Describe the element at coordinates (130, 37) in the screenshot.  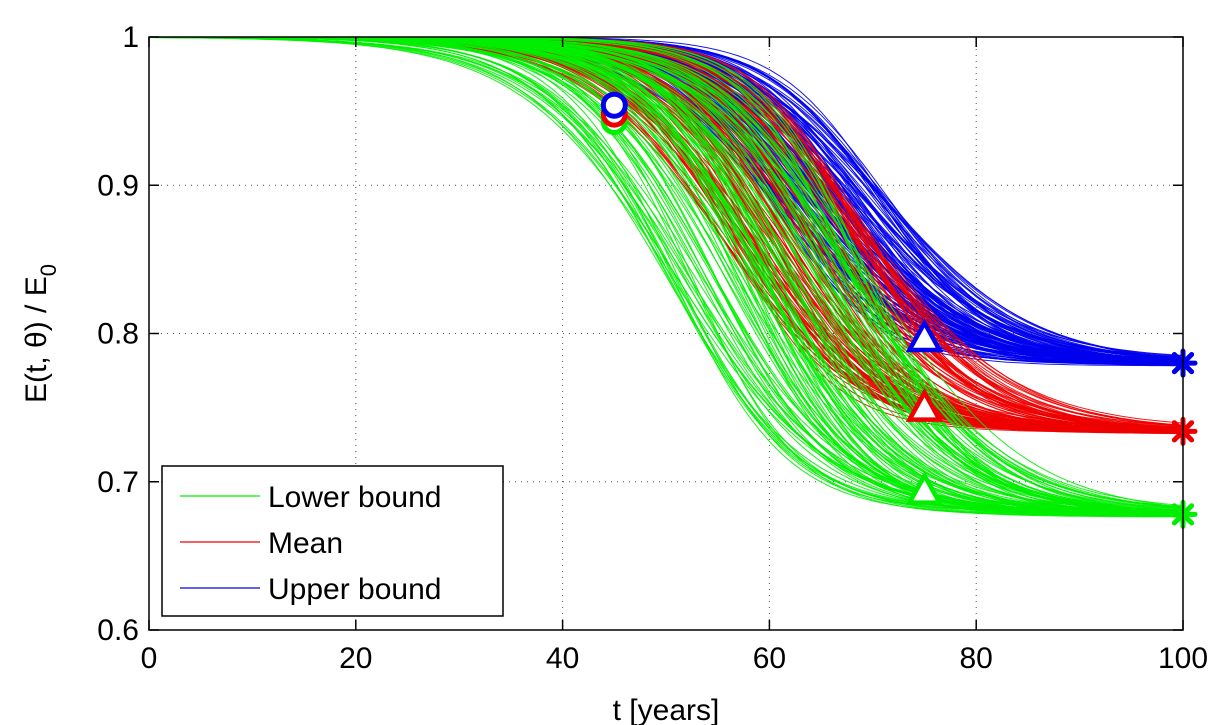
I see `y-tick-label: 1` at that location.